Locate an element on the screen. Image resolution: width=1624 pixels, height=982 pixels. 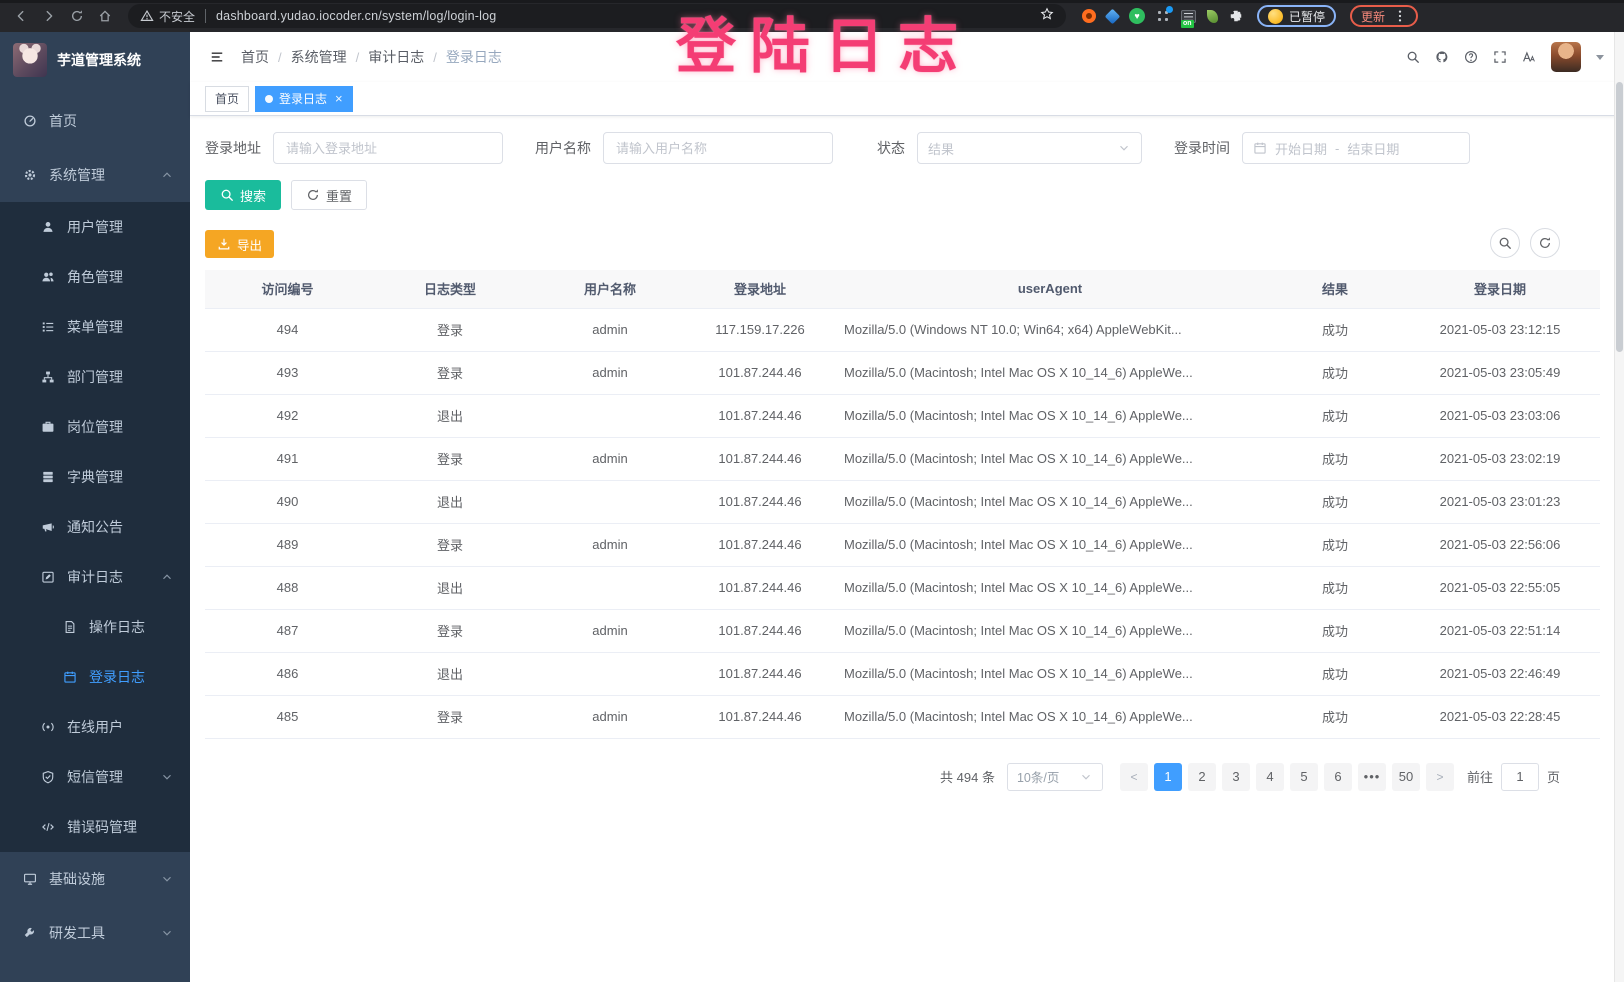
sidebar-item-dev-tools: 研发工具 is located at coordinates (95, 933).